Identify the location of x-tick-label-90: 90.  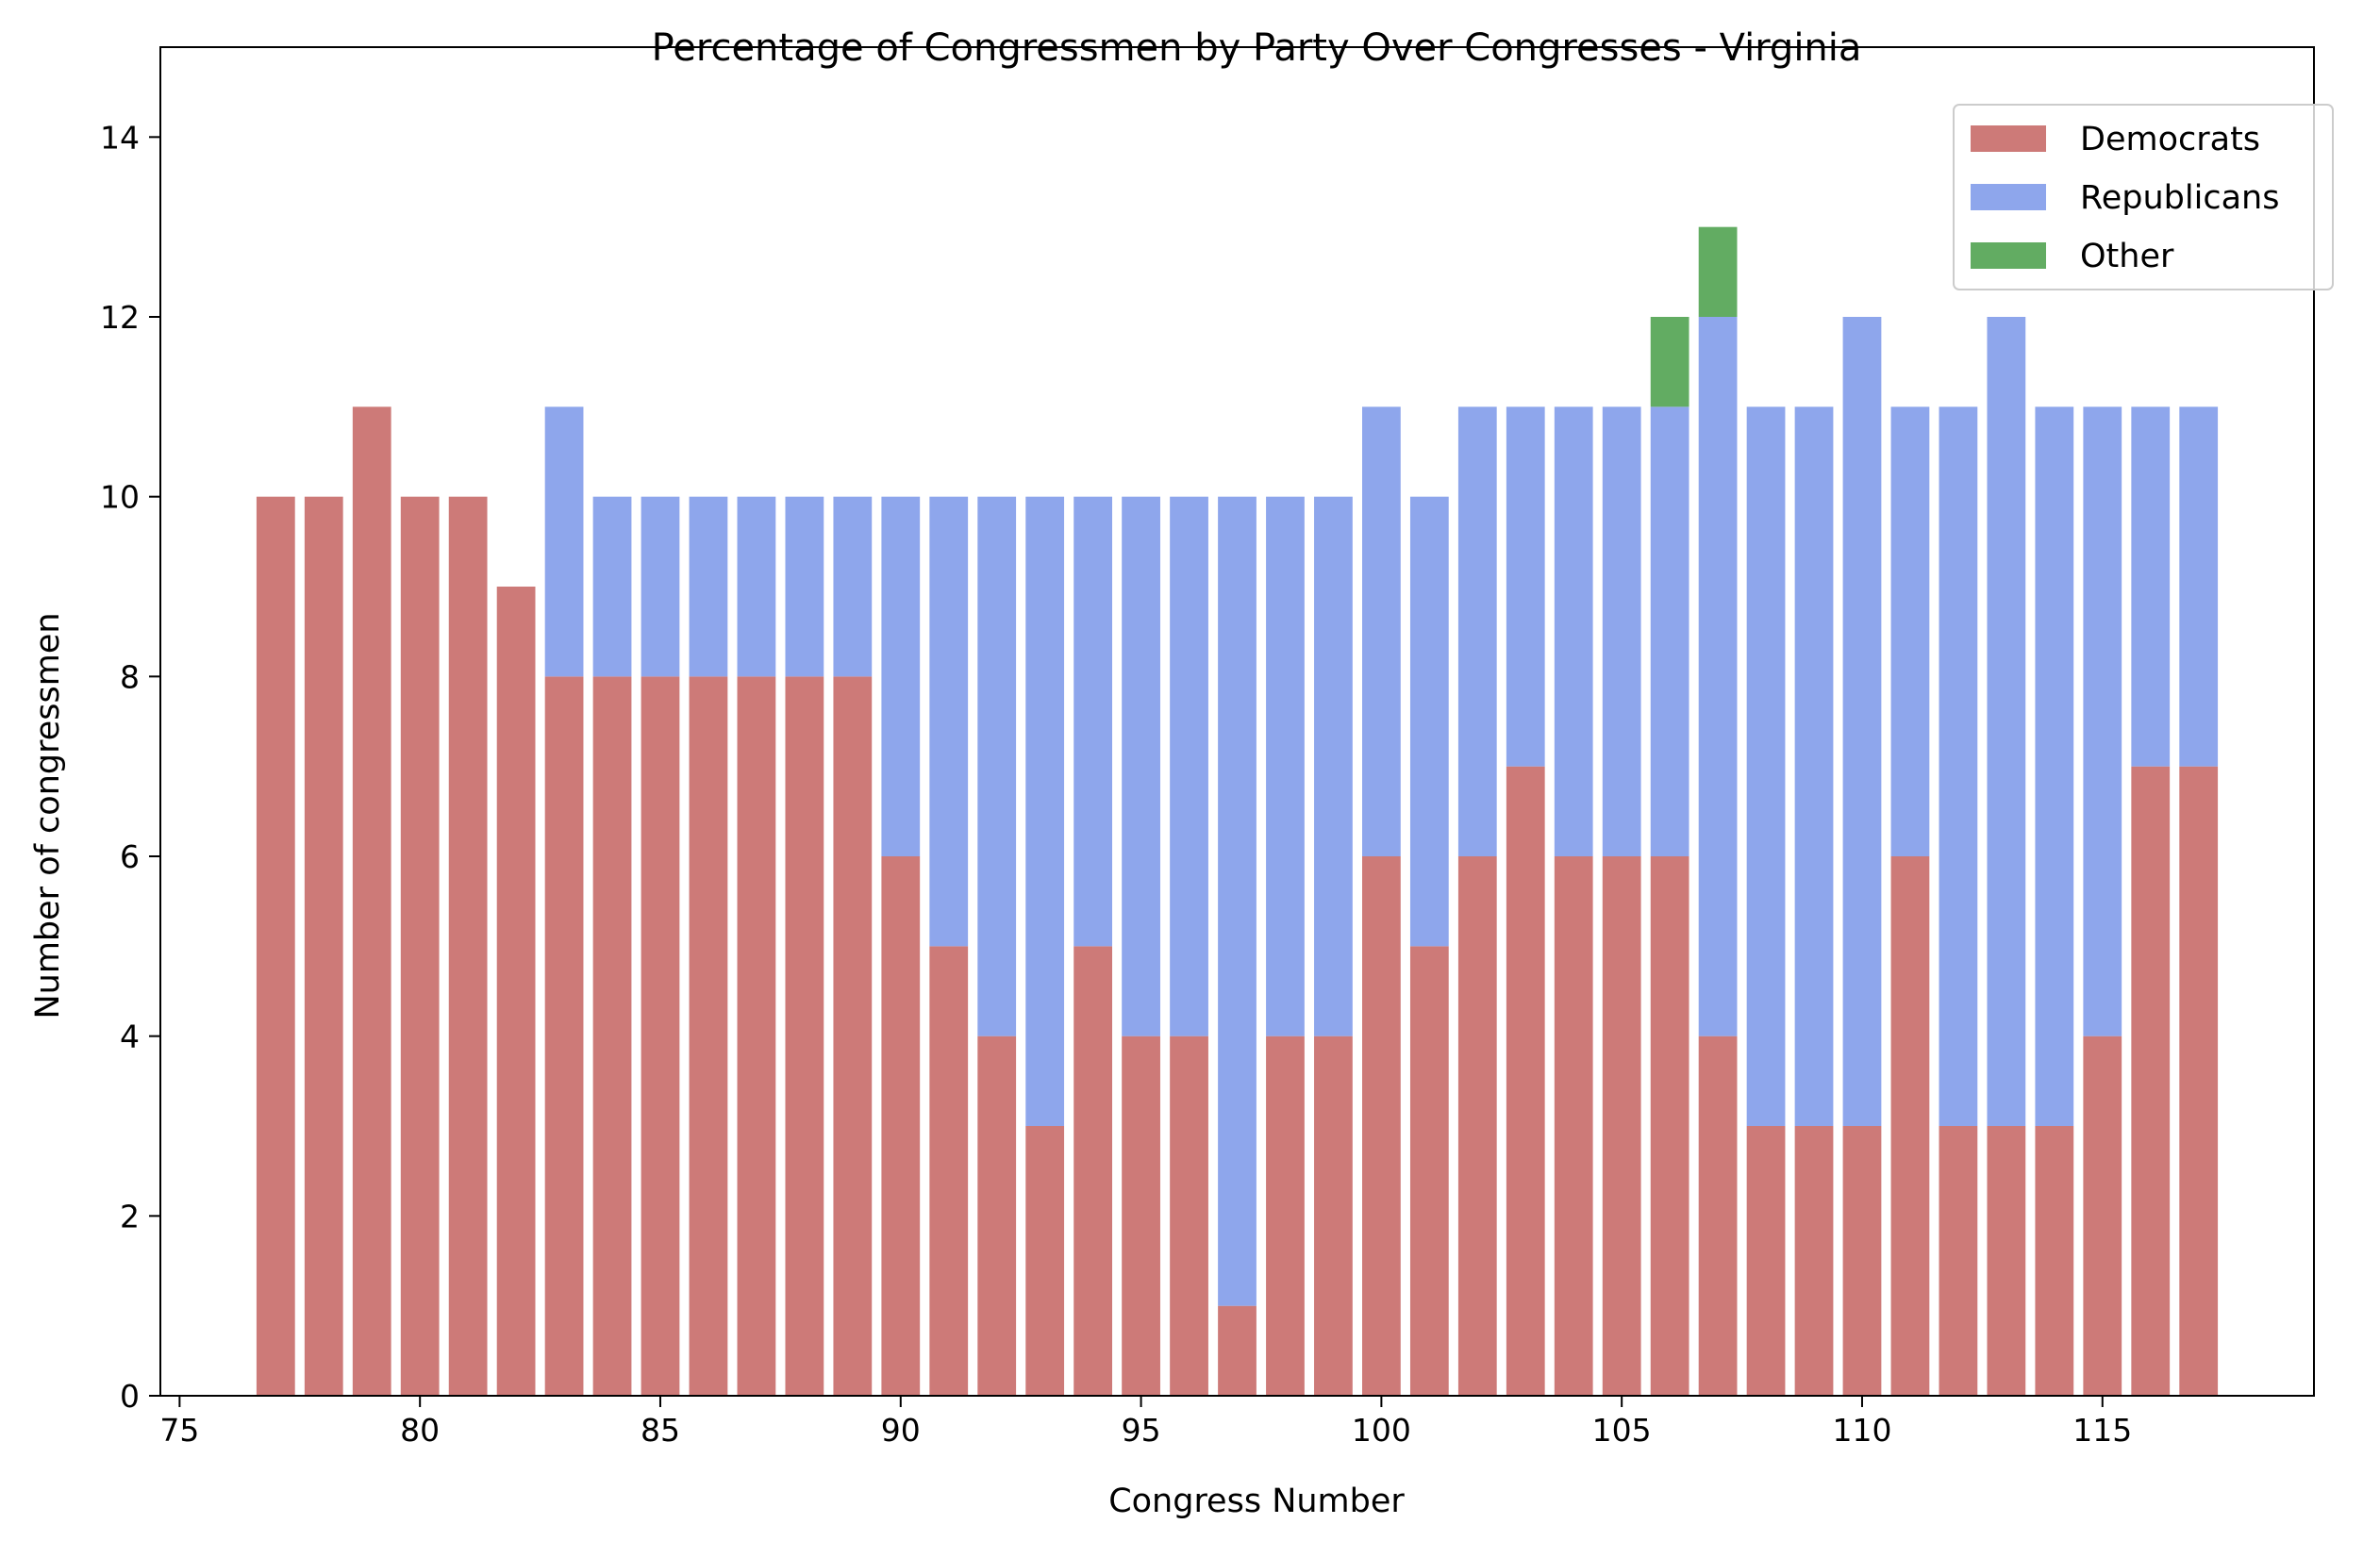
(901, 1430).